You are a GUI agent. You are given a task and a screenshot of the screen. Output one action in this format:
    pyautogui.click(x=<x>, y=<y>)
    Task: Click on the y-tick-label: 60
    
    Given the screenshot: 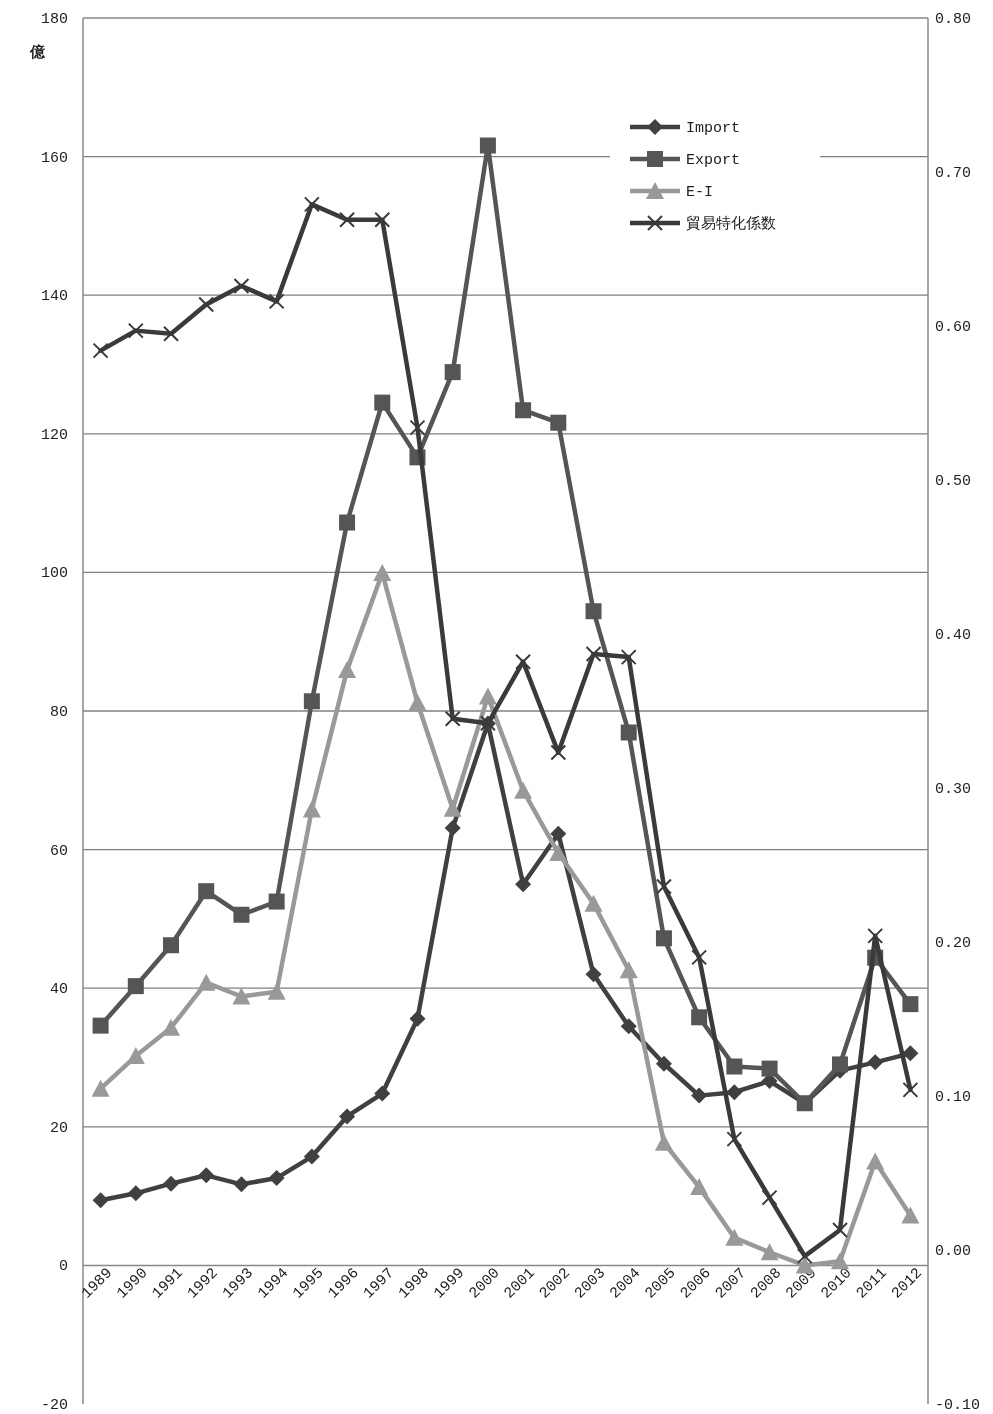 What is the action you would take?
    pyautogui.click(x=58, y=851)
    